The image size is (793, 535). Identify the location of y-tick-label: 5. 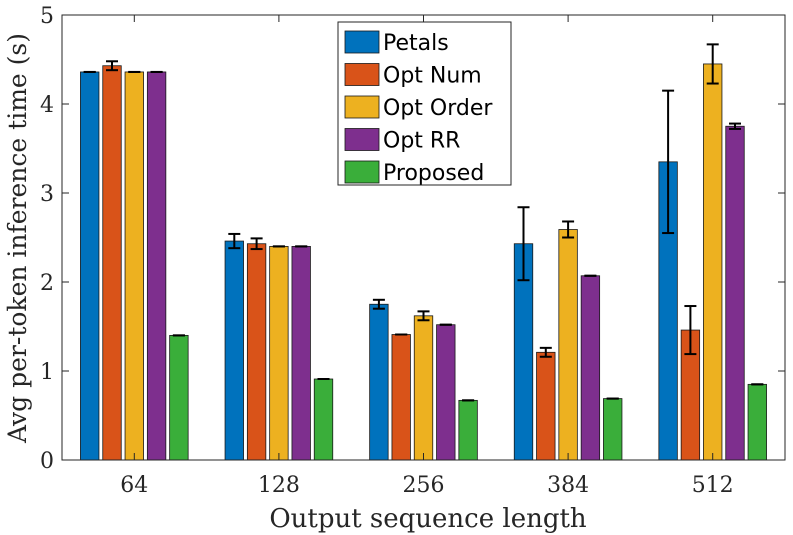
(47, 16).